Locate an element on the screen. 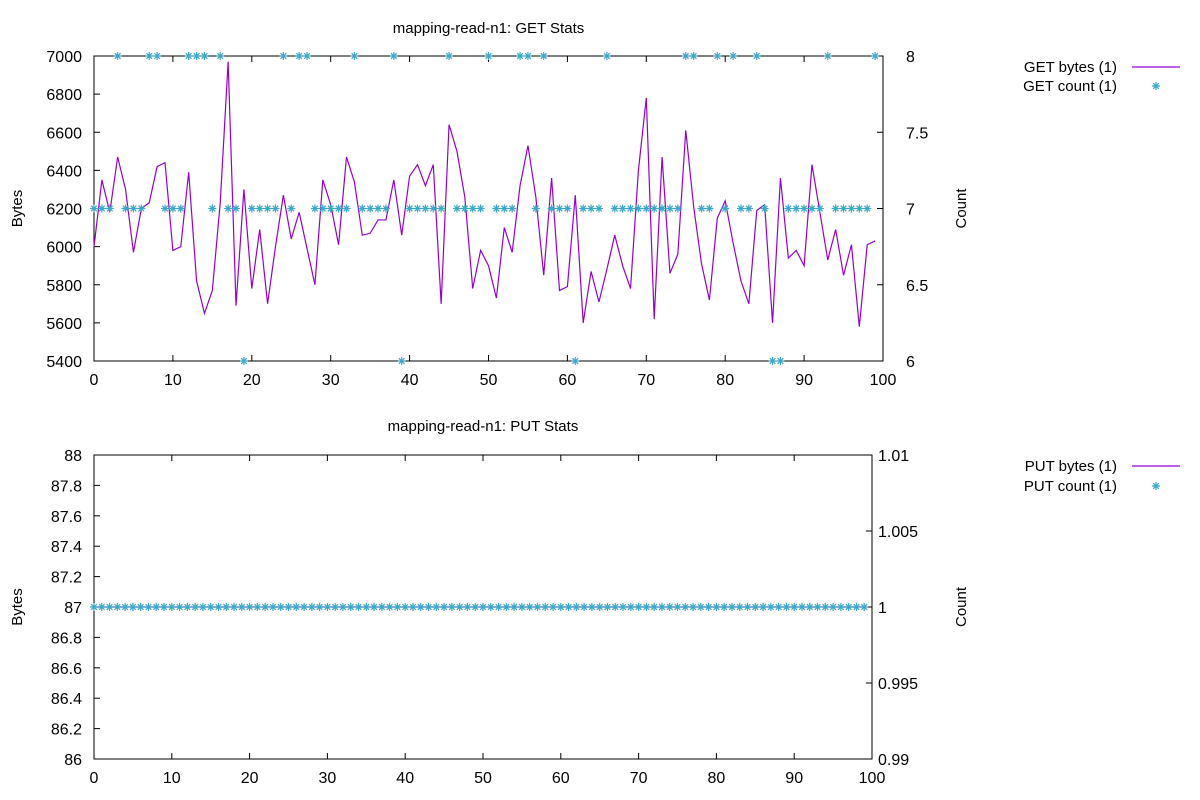 This screenshot has height=800, width=1200. x-tick-label: 70 is located at coordinates (646, 380).